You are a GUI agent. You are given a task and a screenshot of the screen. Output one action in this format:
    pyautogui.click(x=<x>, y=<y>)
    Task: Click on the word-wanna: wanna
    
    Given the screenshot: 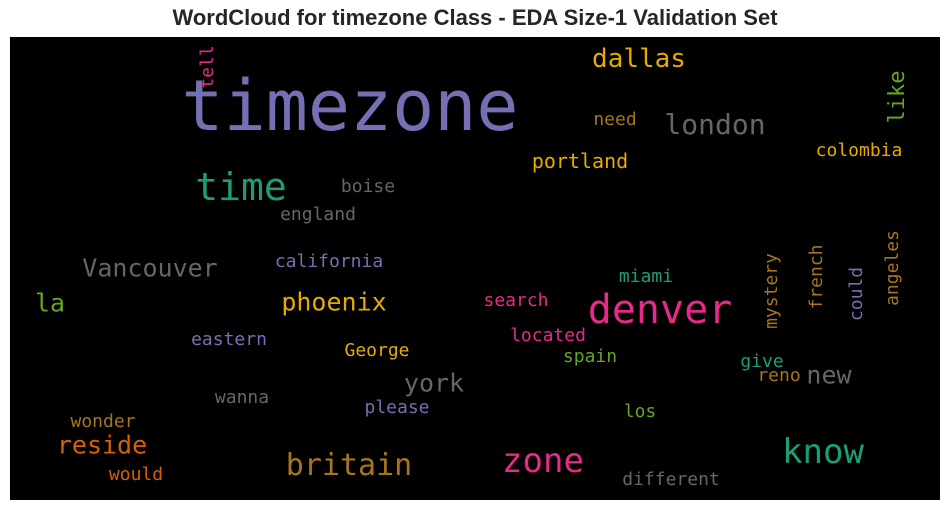 What is the action you would take?
    pyautogui.click(x=242, y=397)
    